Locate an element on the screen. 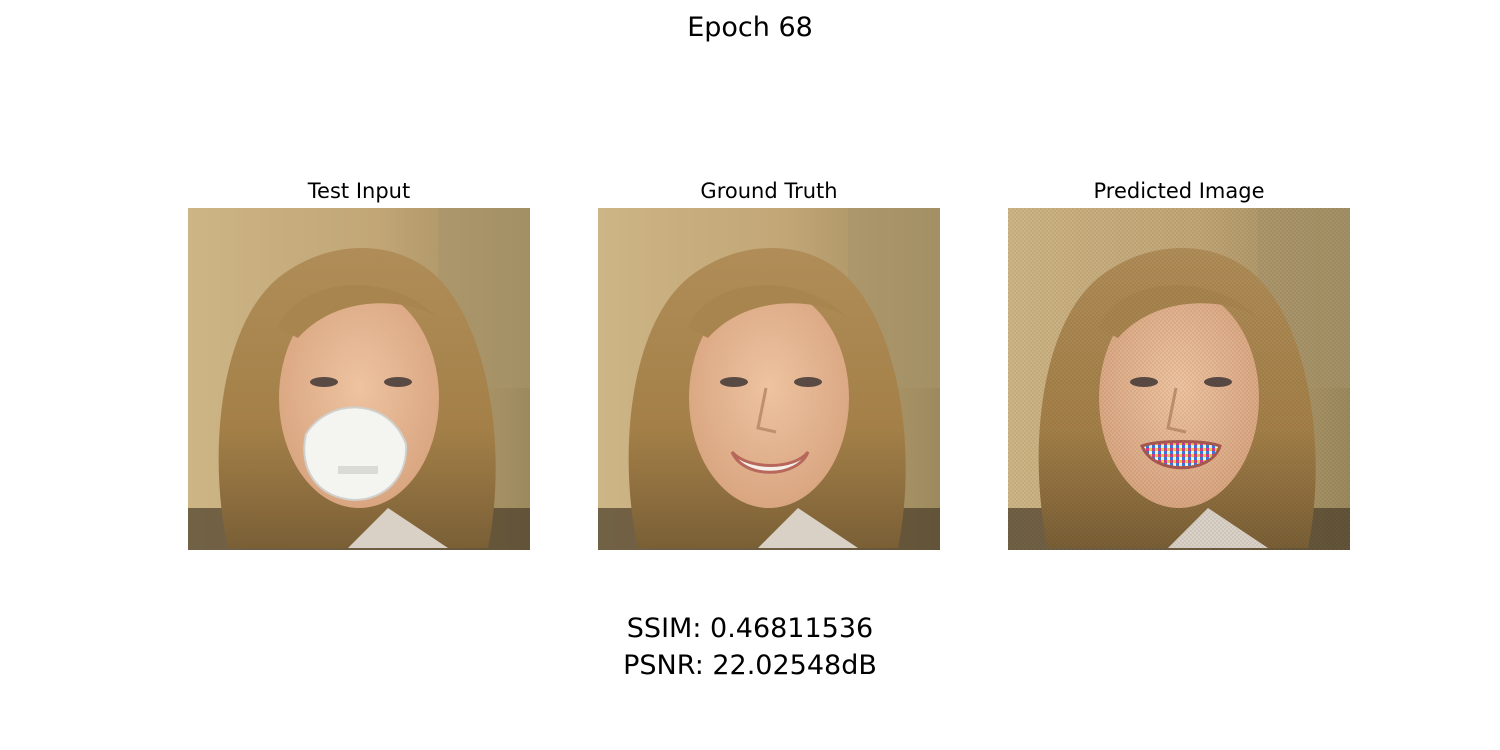 The image size is (1500, 750). ground-truth-image is located at coordinates (769, 379).